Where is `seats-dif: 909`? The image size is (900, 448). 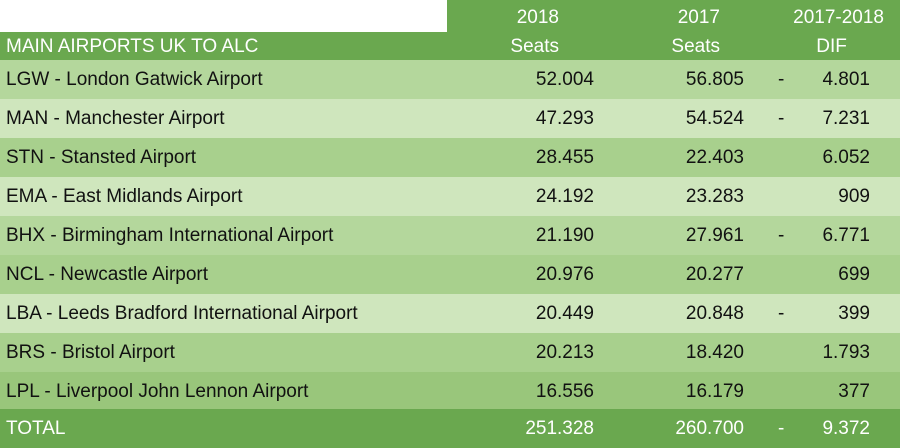
seats-dif: 909 is located at coordinates (854, 196).